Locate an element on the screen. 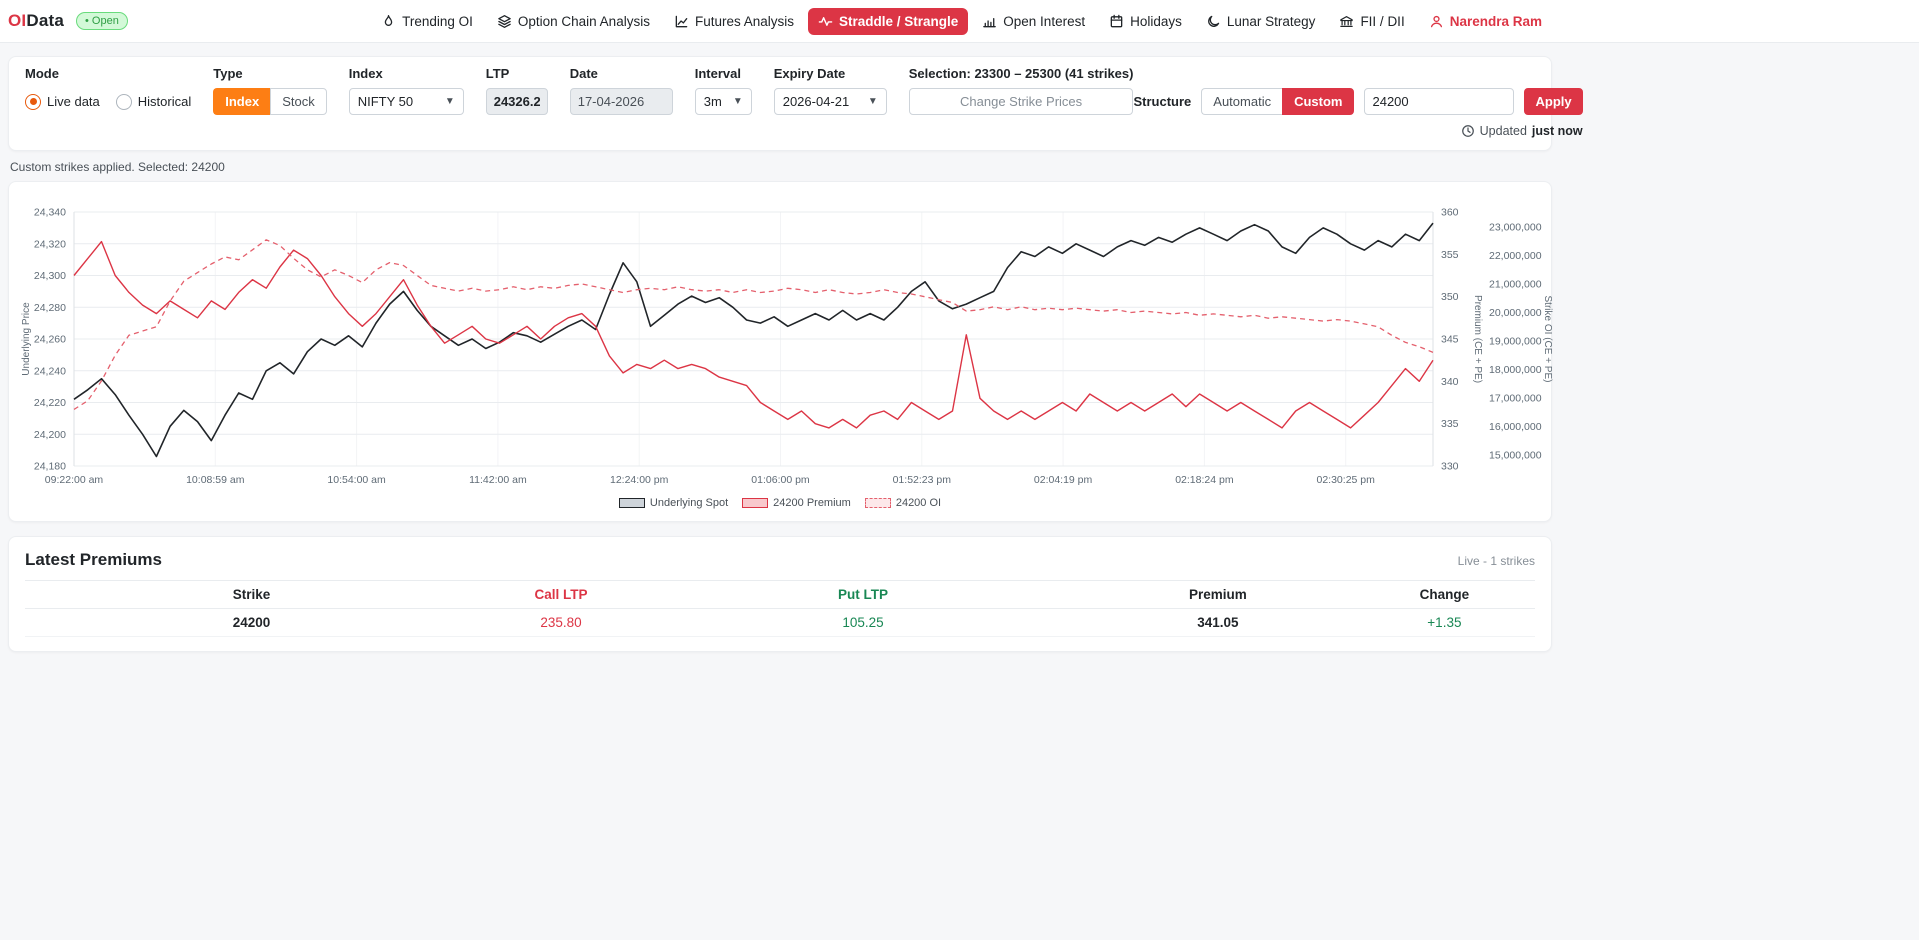 The image size is (1919, 940). svg-text: 24,260 is located at coordinates (50, 340).